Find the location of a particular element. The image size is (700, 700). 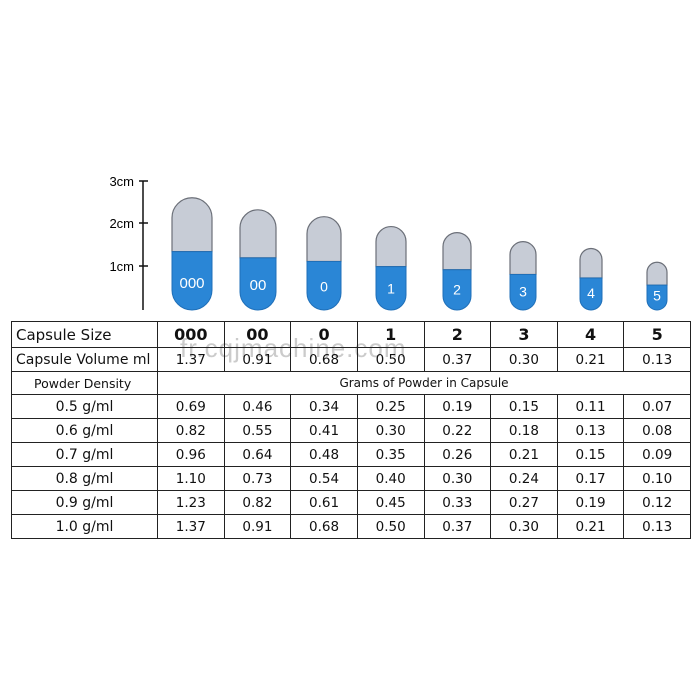

grams-cell: 0.55 is located at coordinates (257, 430).